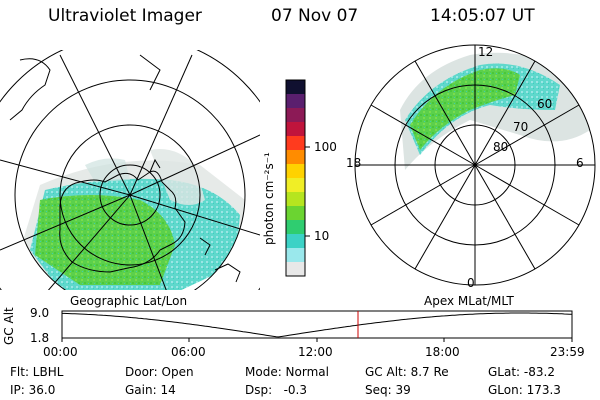 The height and width of the screenshot is (400, 600). I want to click on alt-xtick-0600: 06:00, so click(188, 352).